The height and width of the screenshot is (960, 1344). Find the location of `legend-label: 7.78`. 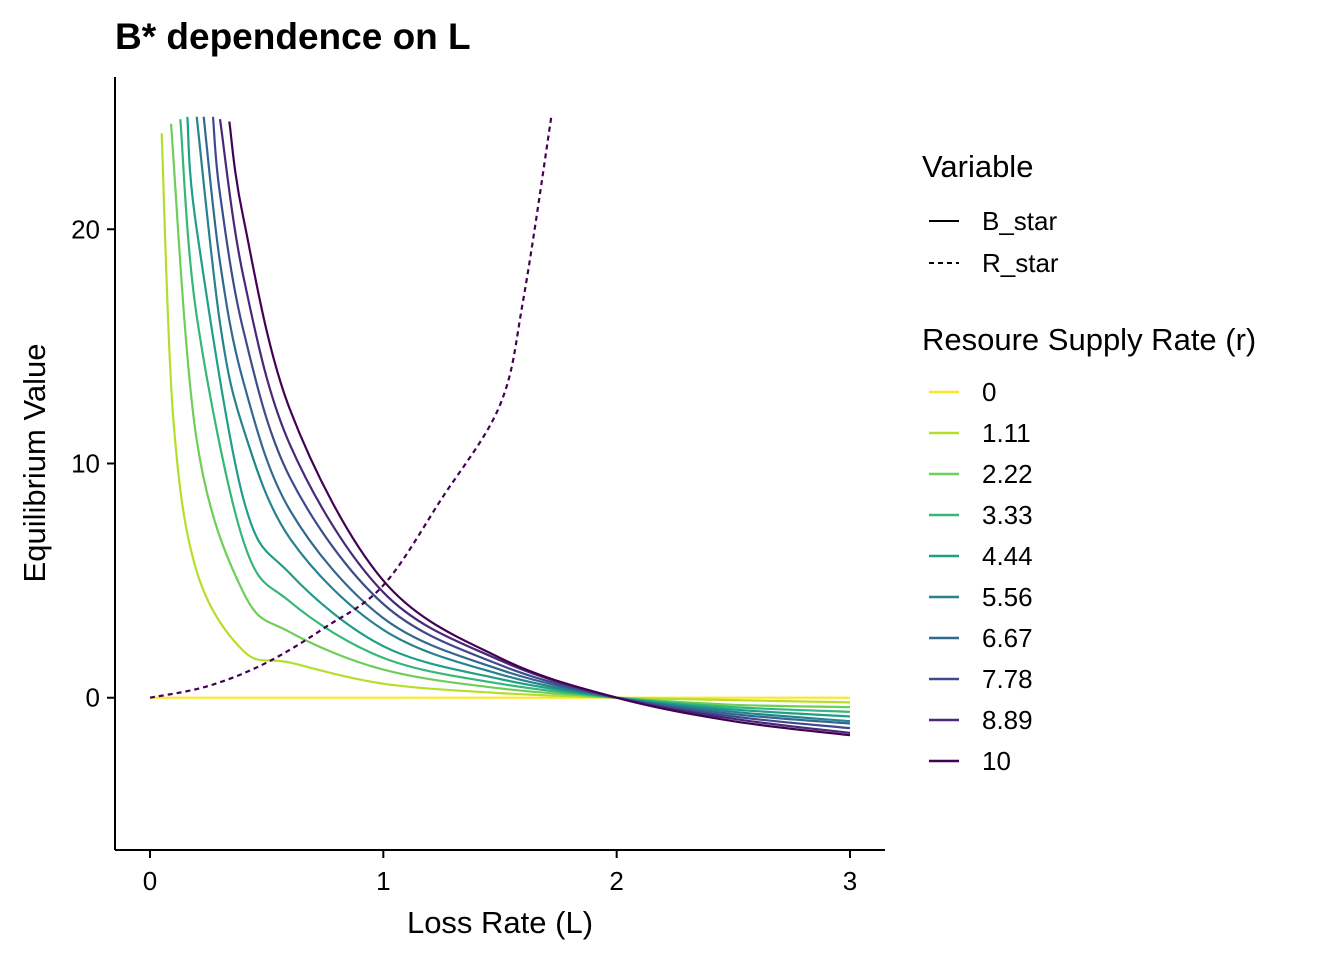

legend-label: 7.78 is located at coordinates (1007, 679).